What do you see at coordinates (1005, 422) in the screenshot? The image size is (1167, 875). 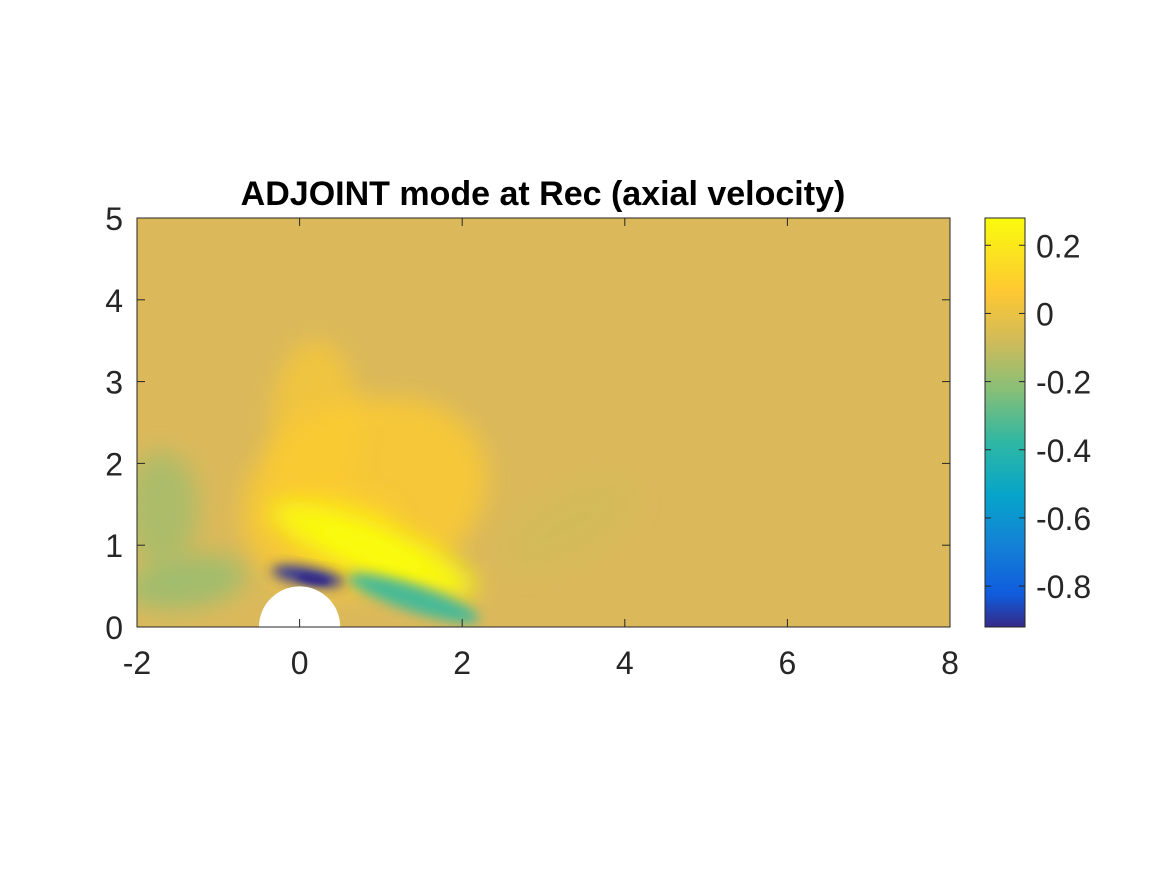 I see `colorbar-gradient` at bounding box center [1005, 422].